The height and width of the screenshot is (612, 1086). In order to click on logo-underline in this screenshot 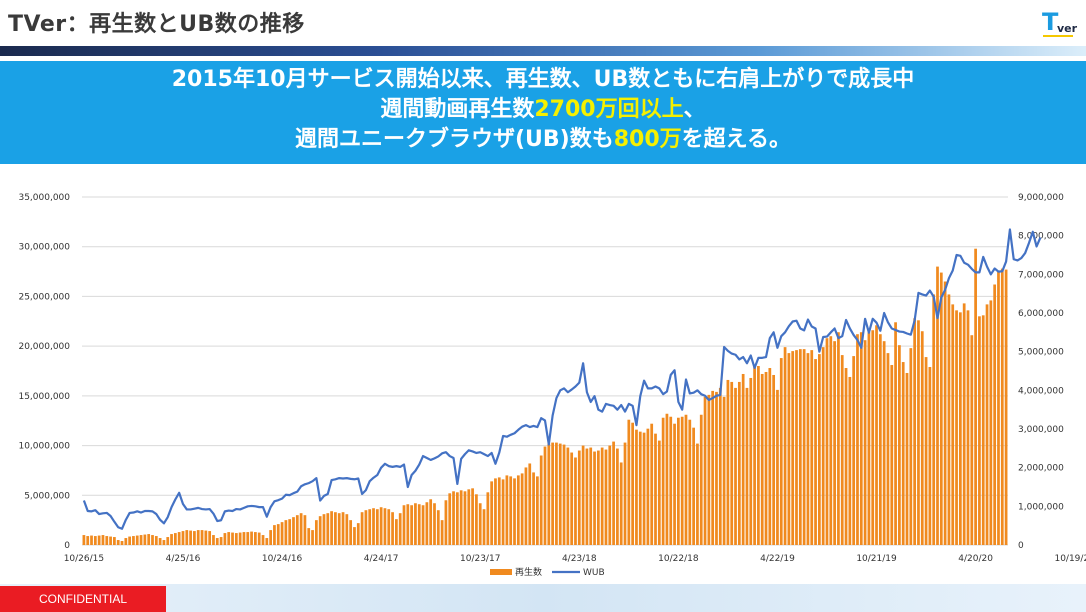, I will do `click(1058, 36)`.